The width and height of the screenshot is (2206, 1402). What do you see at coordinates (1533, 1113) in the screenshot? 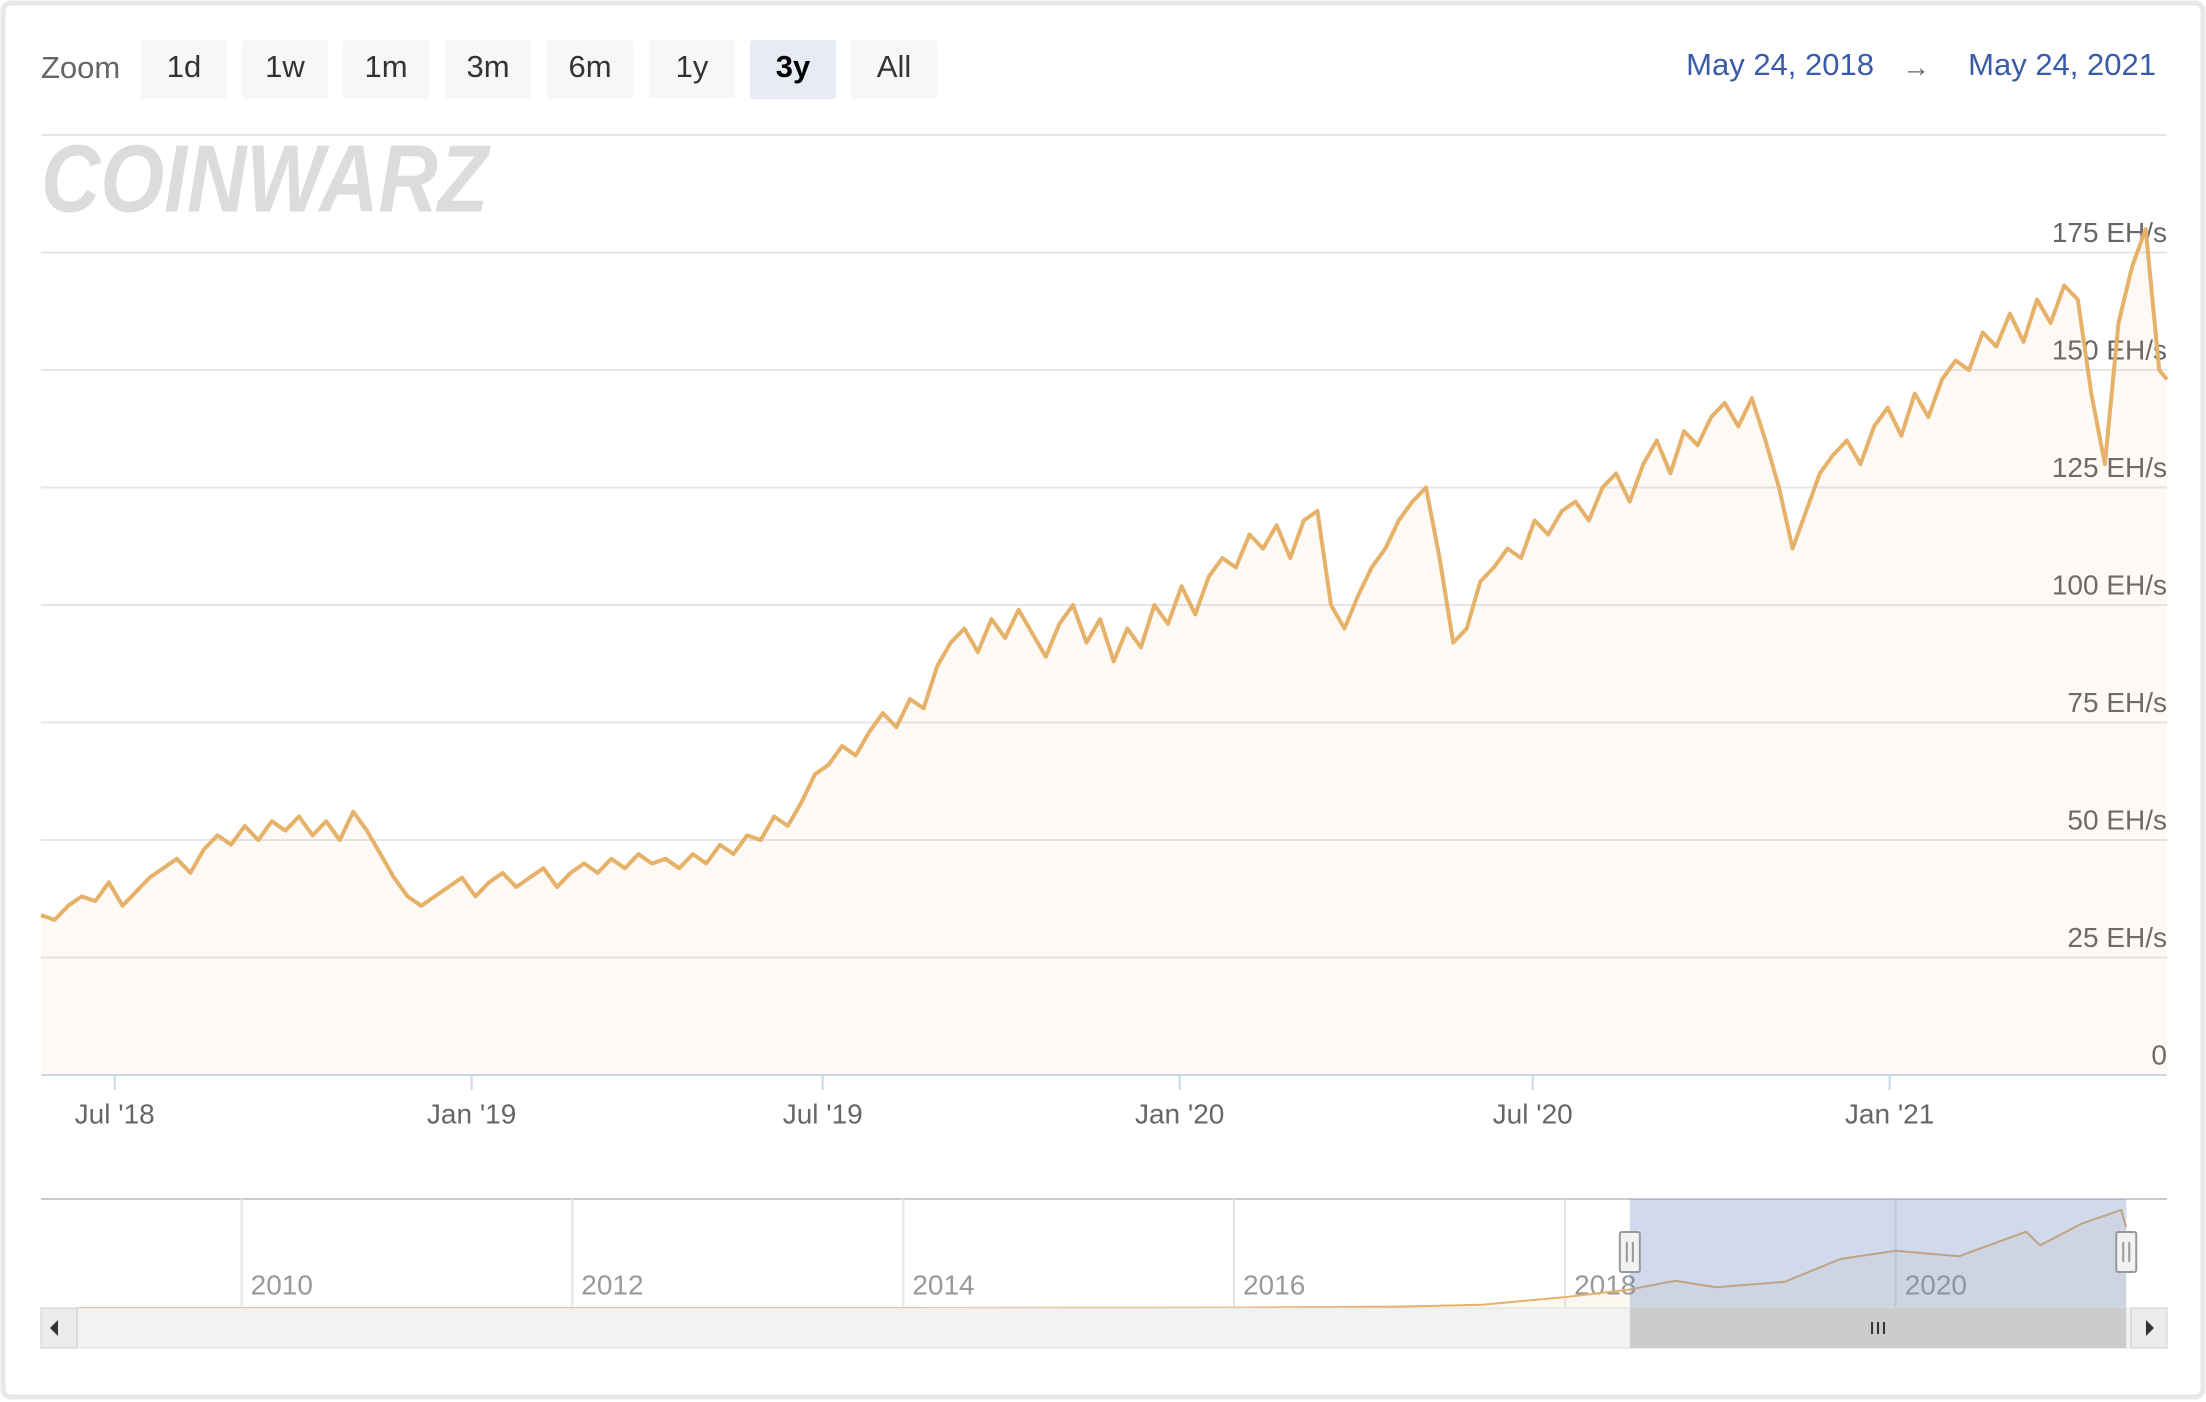
I see `x-tick-label: Jul '20` at bounding box center [1533, 1113].